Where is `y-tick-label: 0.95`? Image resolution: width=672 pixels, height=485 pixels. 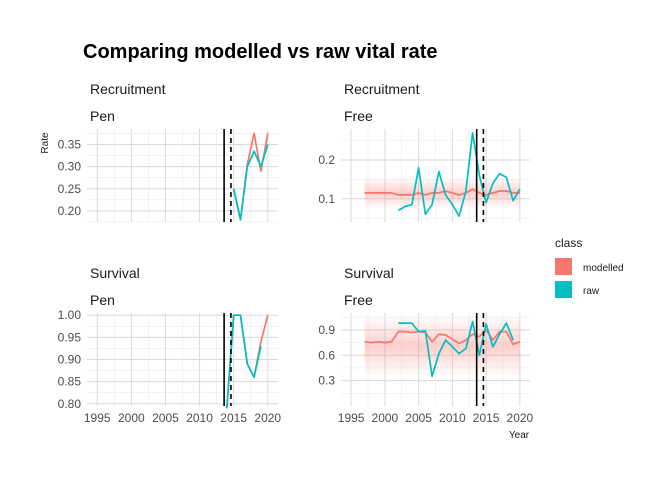
y-tick-label: 0.95 is located at coordinates (70, 337).